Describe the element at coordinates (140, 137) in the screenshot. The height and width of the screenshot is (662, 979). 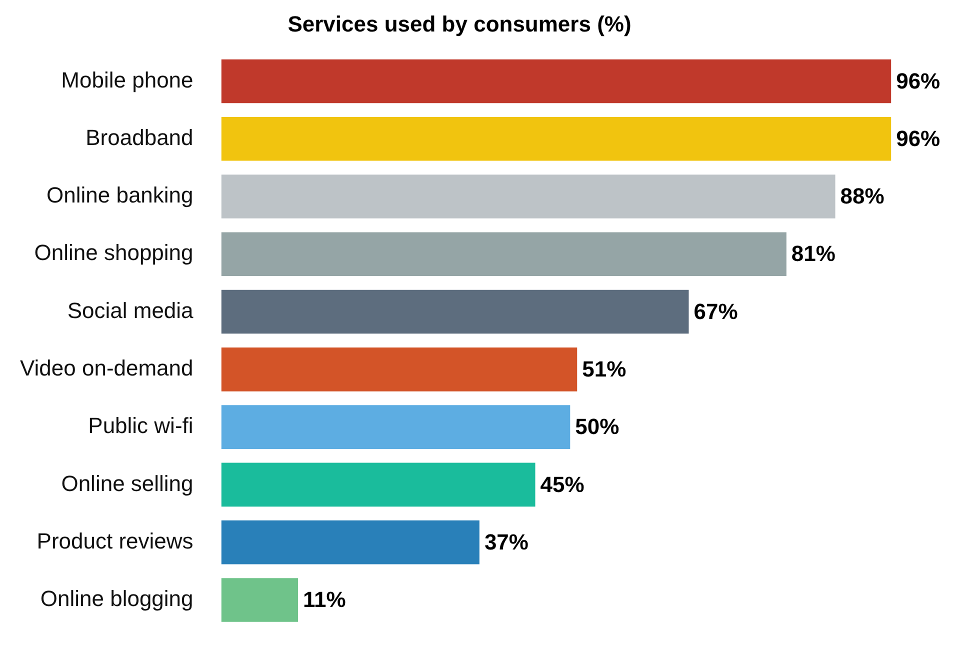
I see `y-tick-label: Broadband` at that location.